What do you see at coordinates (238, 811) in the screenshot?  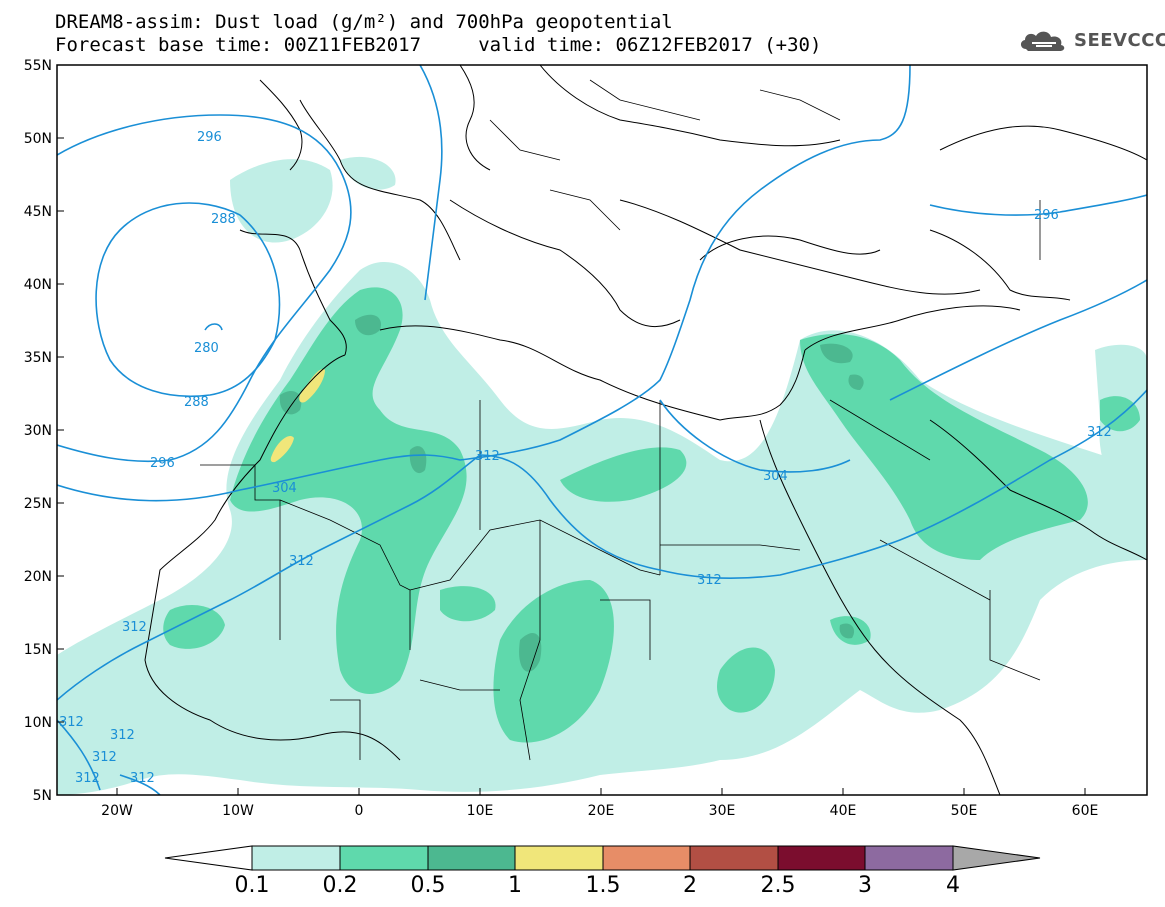 I see `x-tick-label: 10W` at bounding box center [238, 811].